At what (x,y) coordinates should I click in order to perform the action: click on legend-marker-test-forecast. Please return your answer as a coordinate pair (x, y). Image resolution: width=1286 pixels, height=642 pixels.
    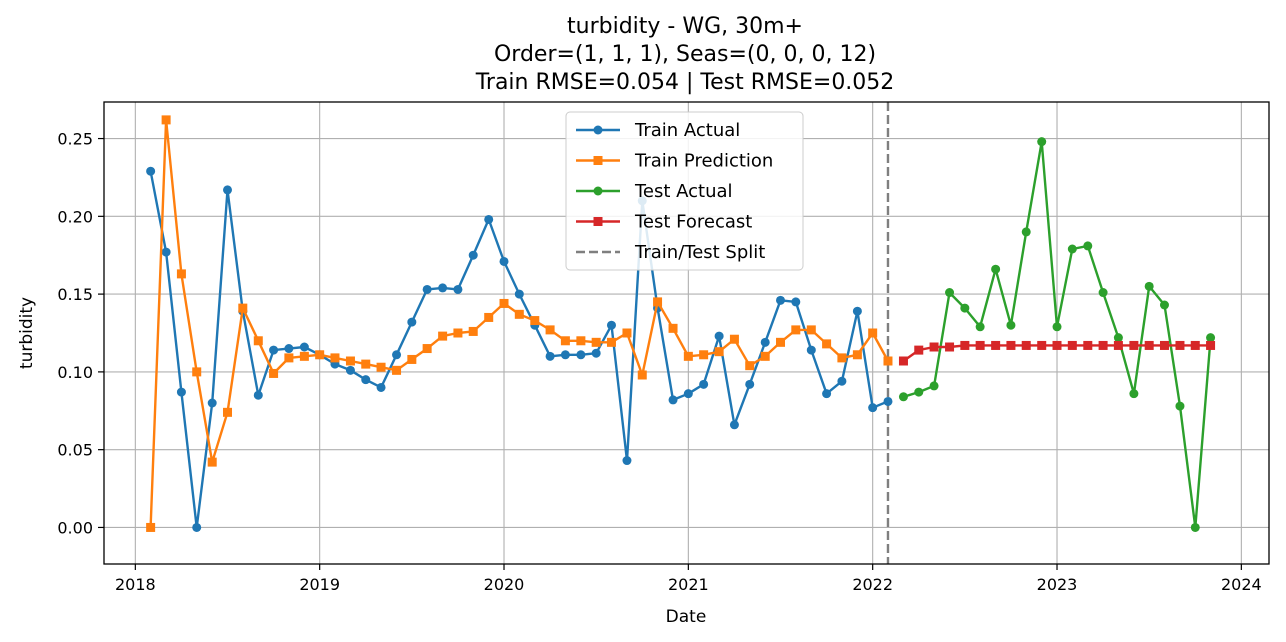
    Looking at the image, I should click on (598, 221).